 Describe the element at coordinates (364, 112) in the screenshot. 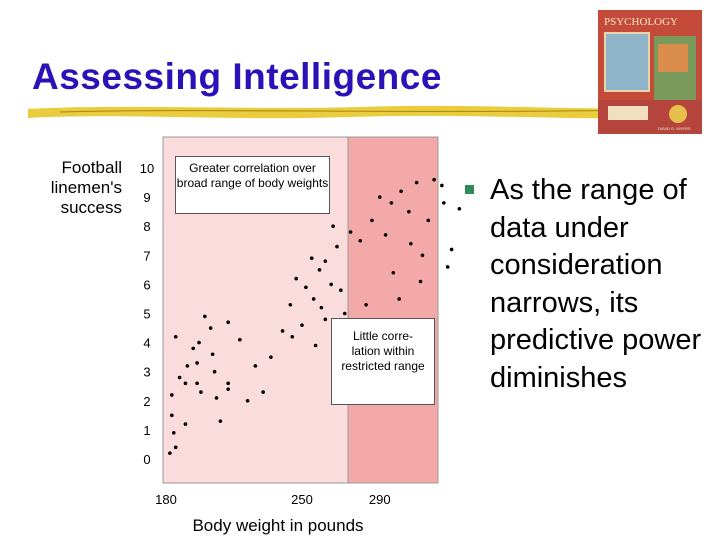

I see `title-underline` at that location.